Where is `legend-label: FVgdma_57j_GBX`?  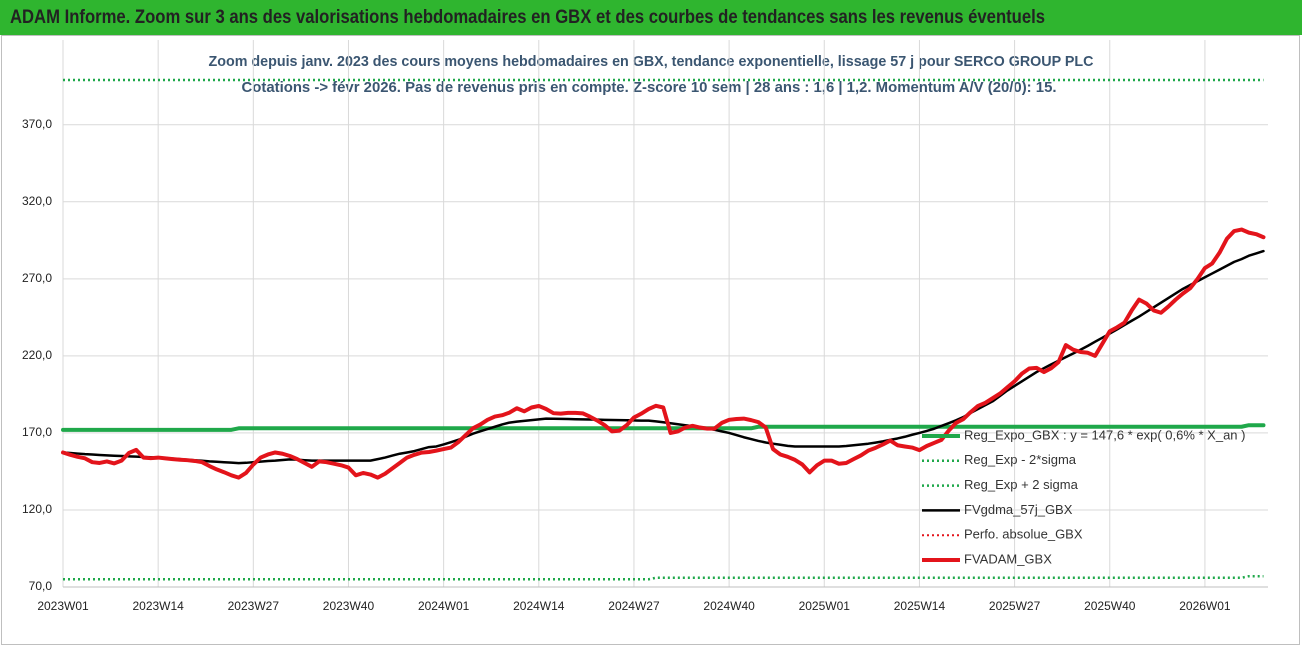
legend-label: FVgdma_57j_GBX is located at coordinates (1018, 509).